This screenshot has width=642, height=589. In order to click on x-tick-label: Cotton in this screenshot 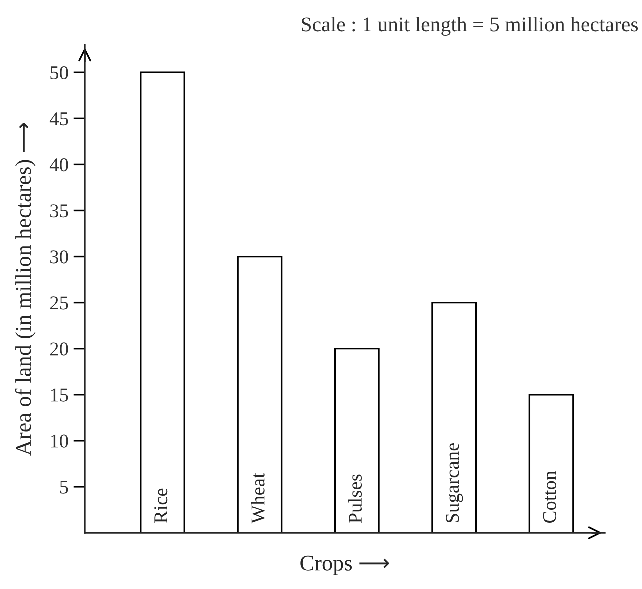, I will do `click(549, 497)`.